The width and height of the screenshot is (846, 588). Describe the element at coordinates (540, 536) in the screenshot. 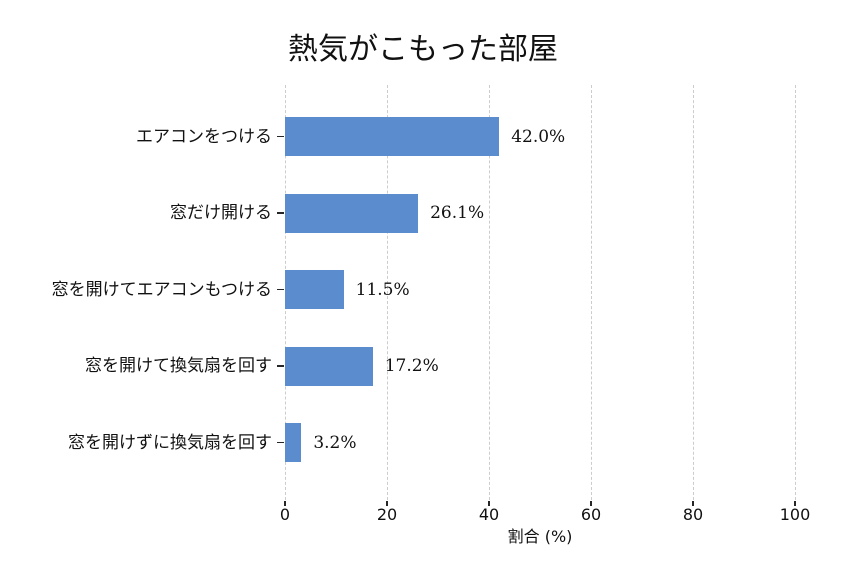

I see `x-axis-label: 割合 (%)` at that location.